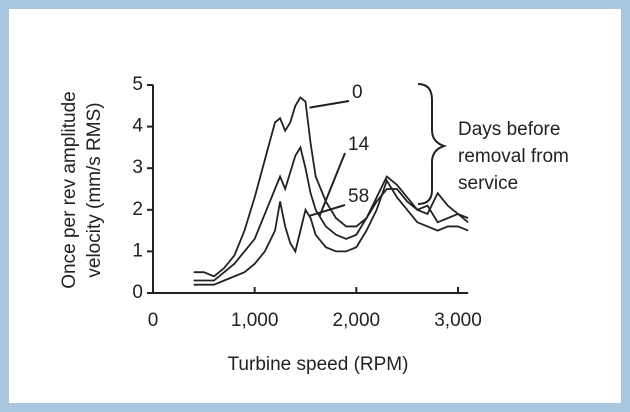 The width and height of the screenshot is (630, 412). Describe the element at coordinates (137, 84) in the screenshot. I see `y-tick-label: 5` at that location.